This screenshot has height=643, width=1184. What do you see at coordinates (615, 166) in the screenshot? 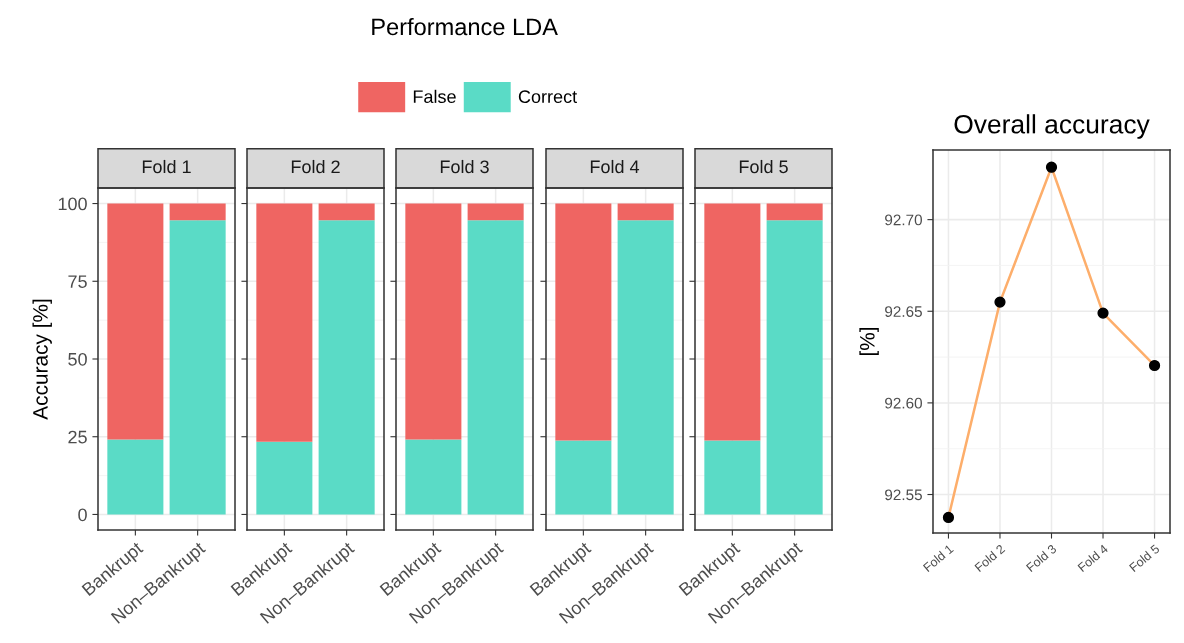
I see `chart-title: Fold 4` at bounding box center [615, 166].